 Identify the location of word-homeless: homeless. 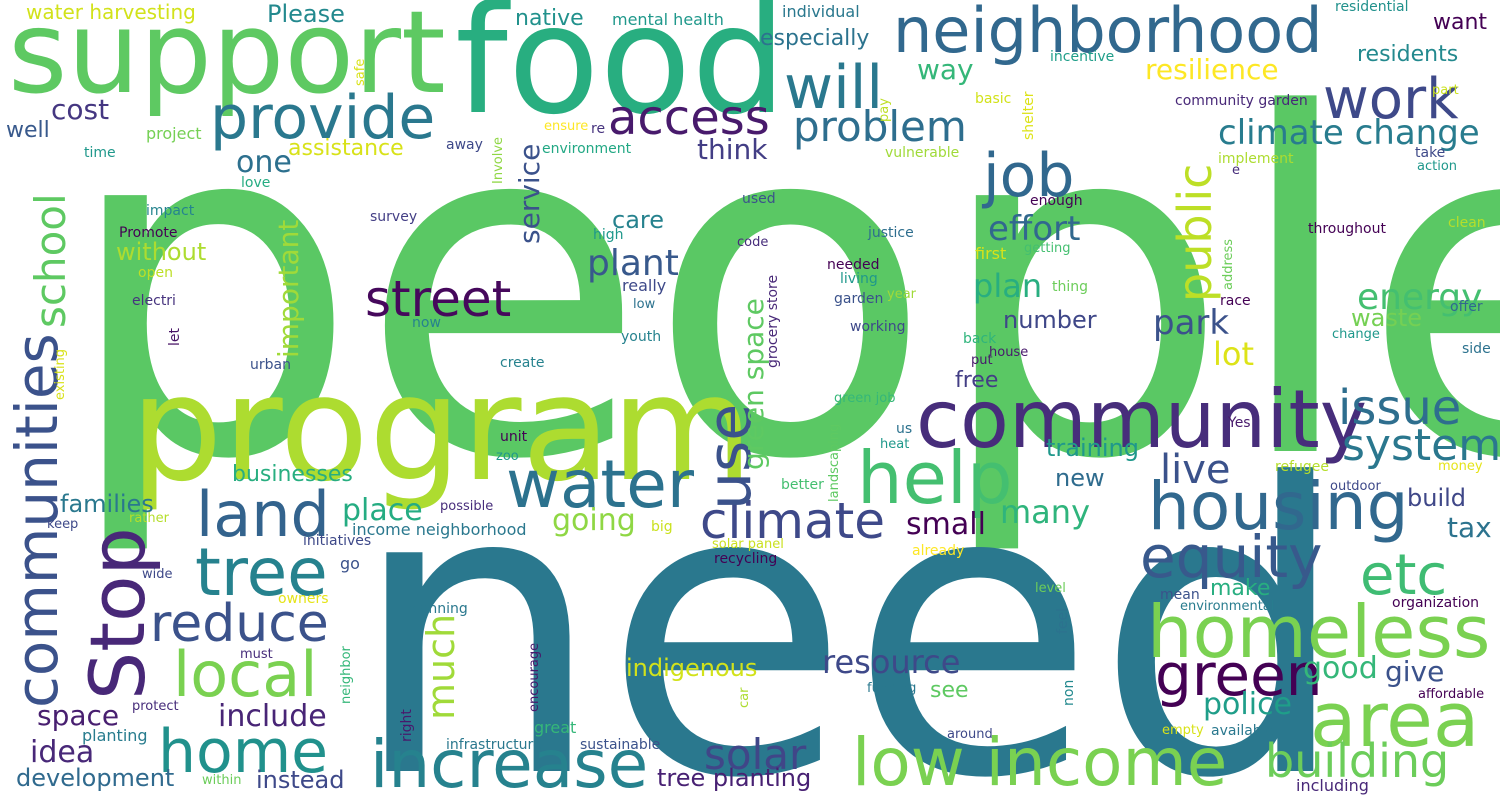
(1319, 632).